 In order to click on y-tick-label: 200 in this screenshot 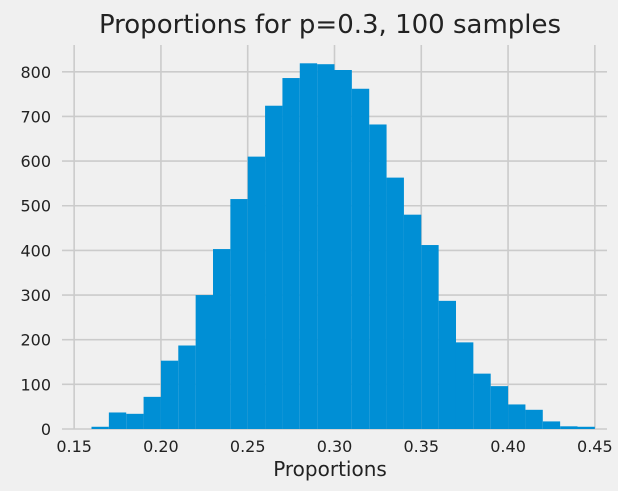, I will do `click(35, 340)`.